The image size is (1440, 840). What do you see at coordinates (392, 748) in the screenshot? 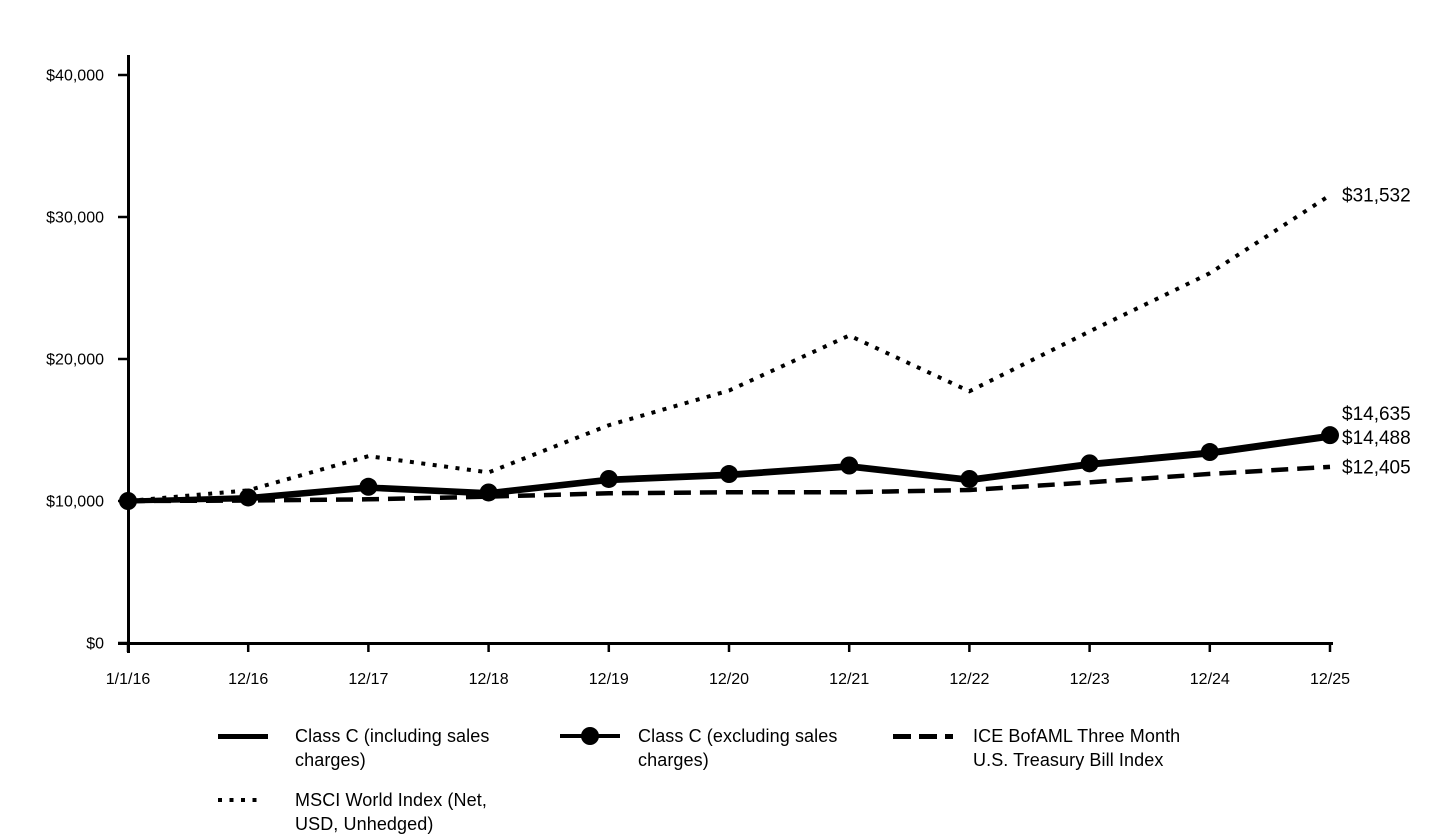
I see `legend-label: Class C (including sales charges)` at bounding box center [392, 748].